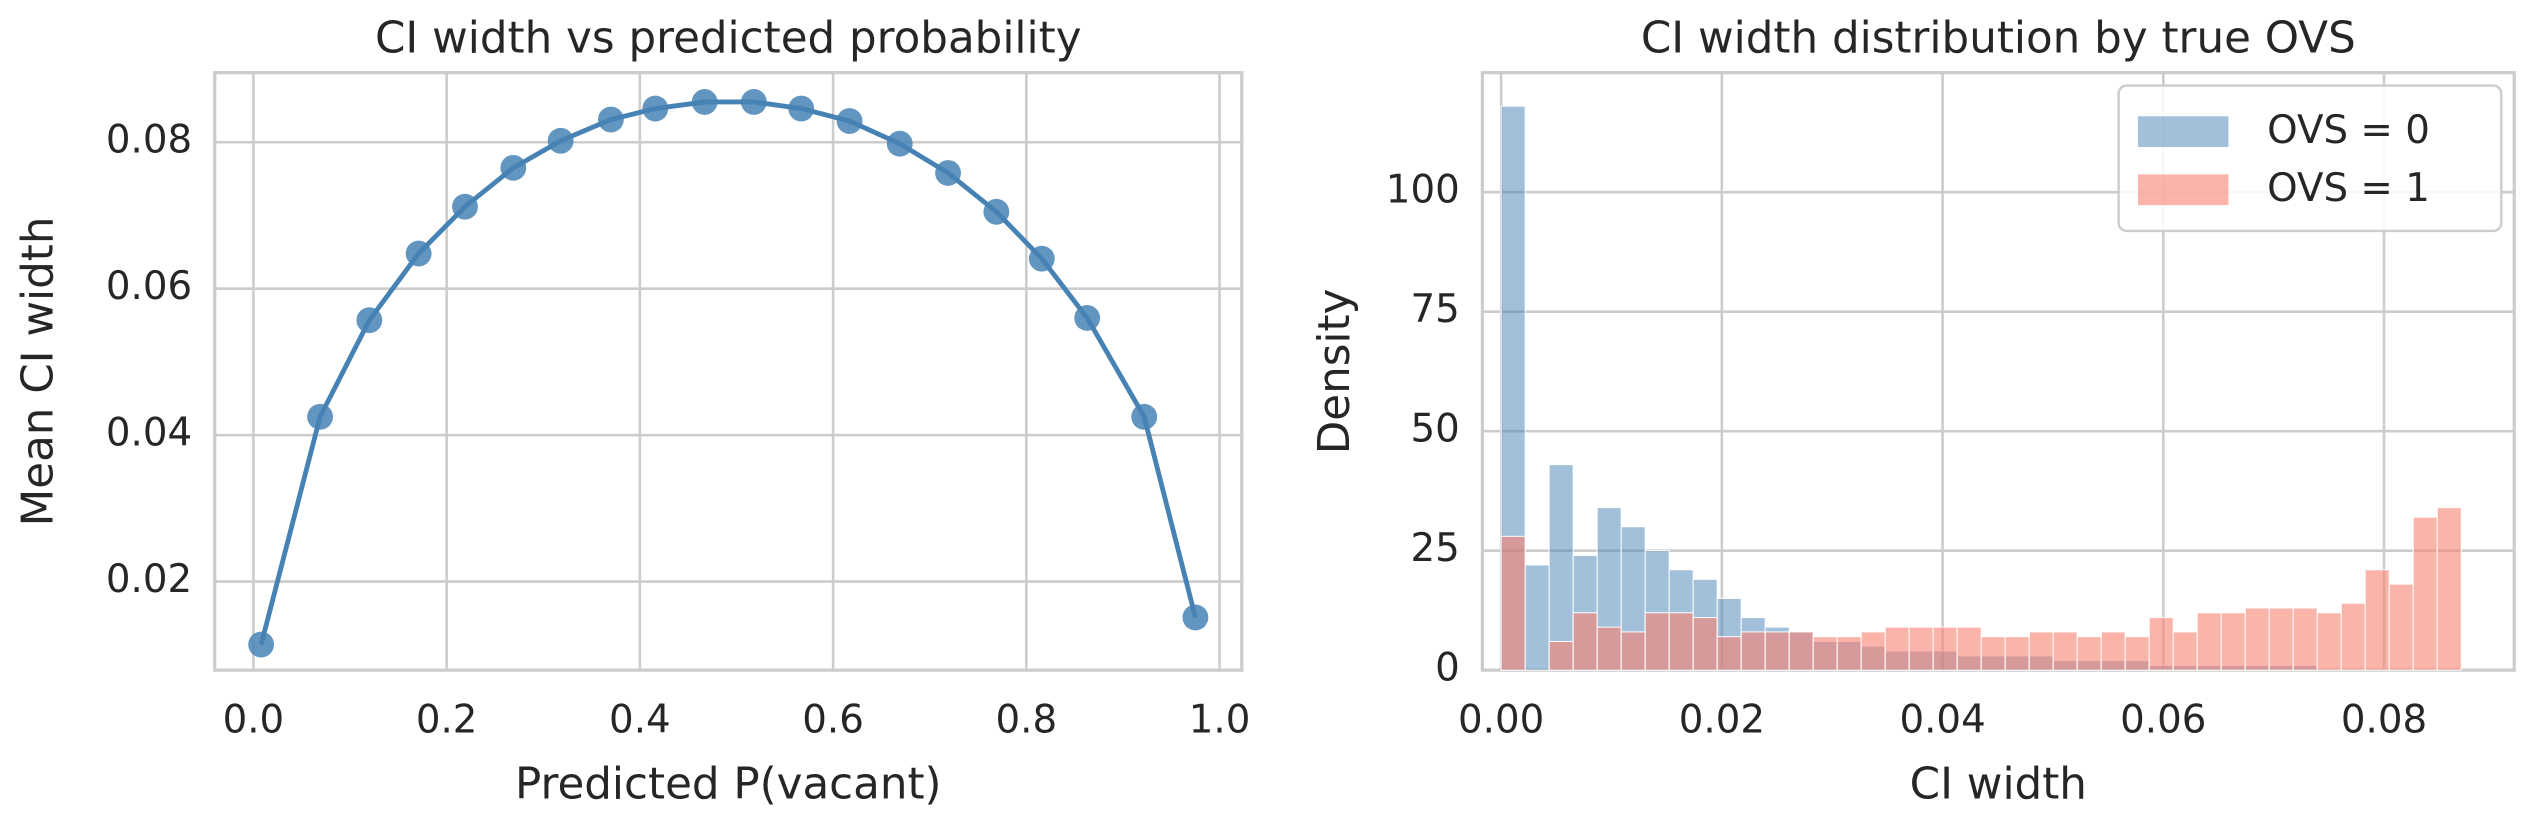  Describe the element at coordinates (1434, 429) in the screenshot. I see `y-tick-label: 50` at that location.